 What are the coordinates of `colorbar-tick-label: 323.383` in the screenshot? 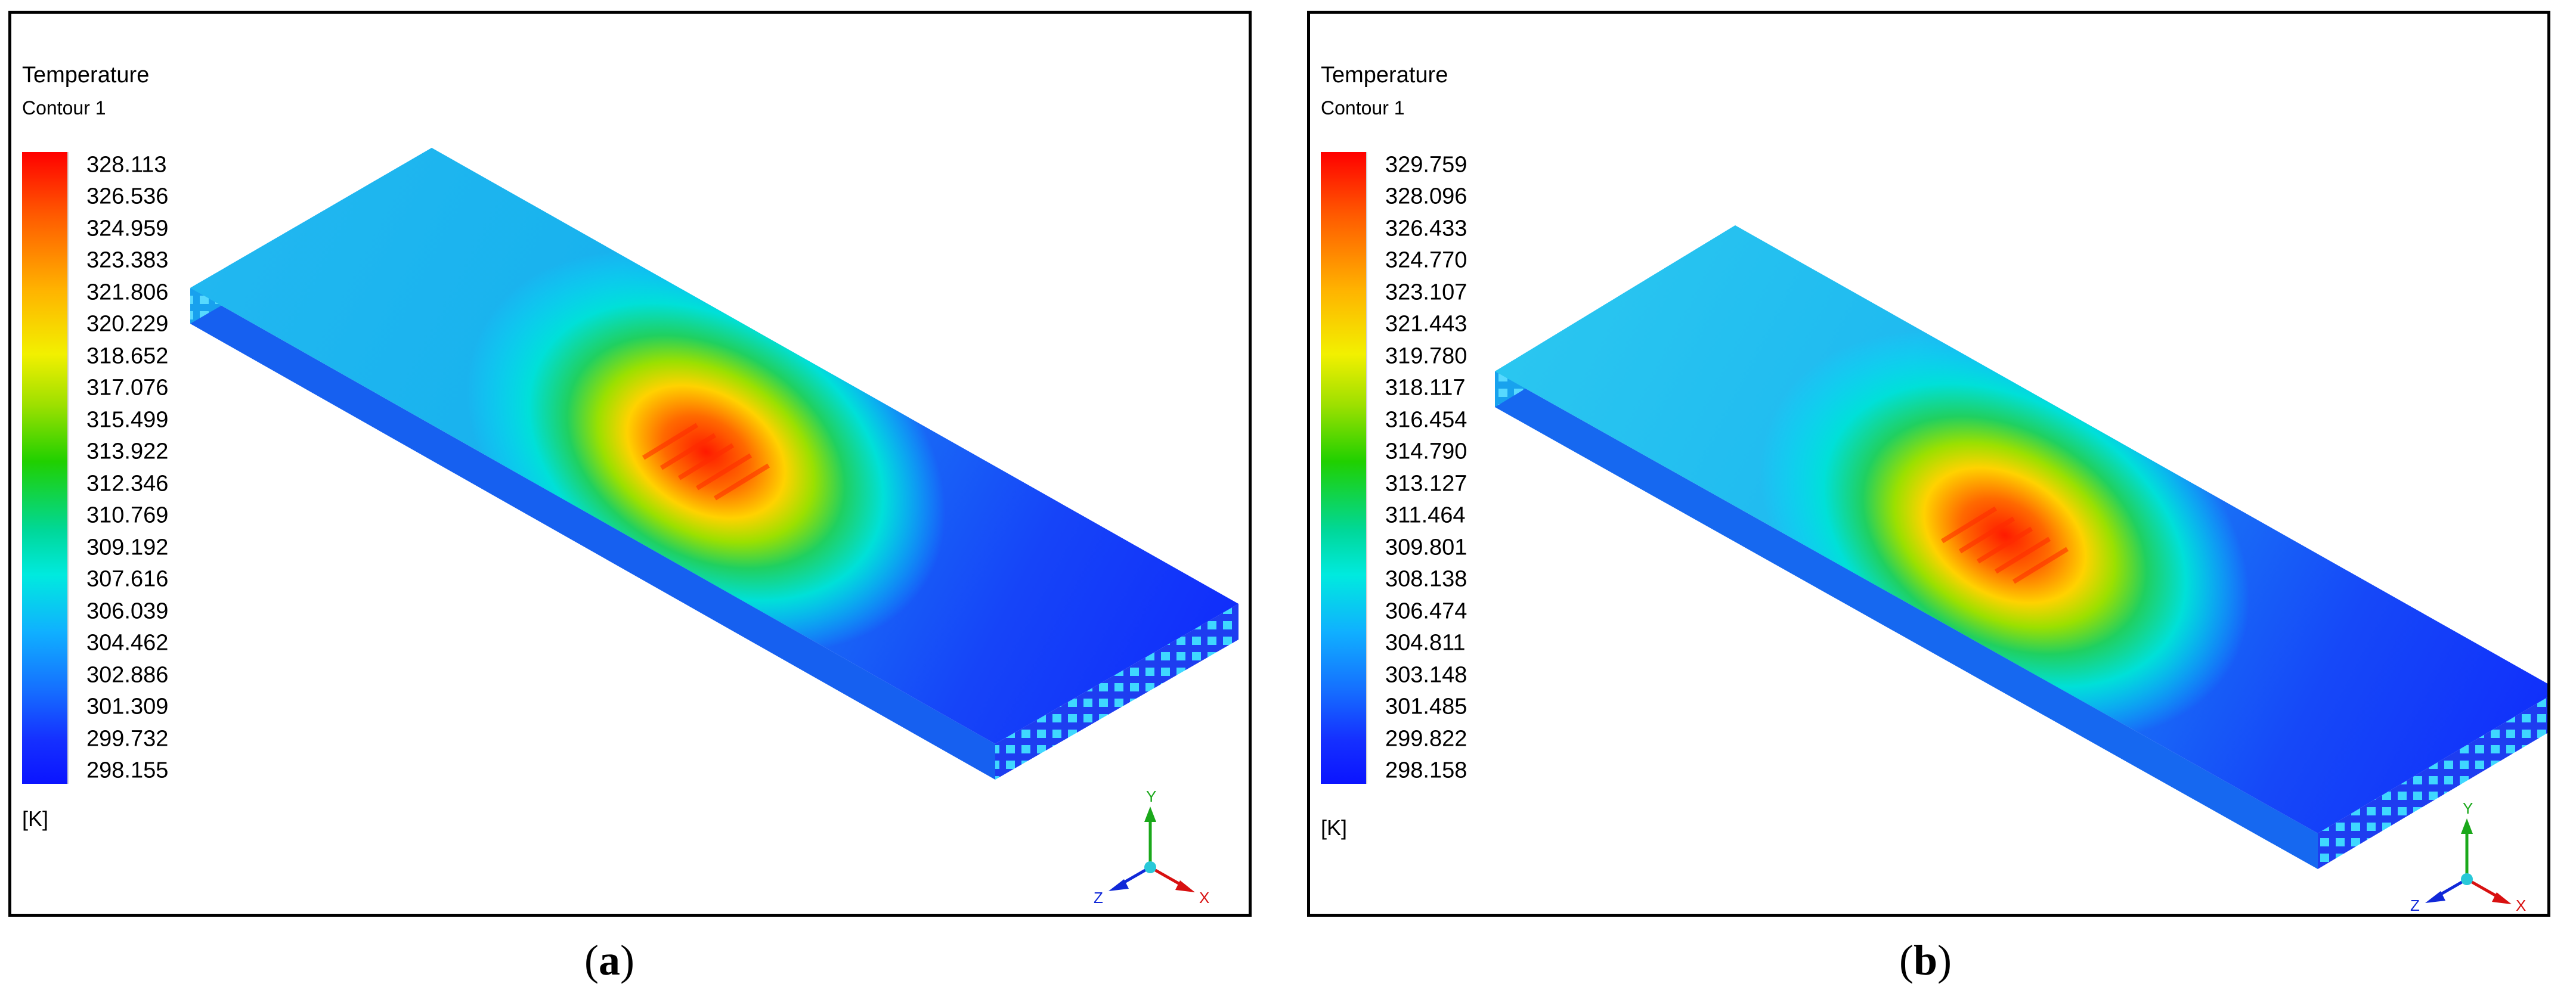 It's located at (127, 260).